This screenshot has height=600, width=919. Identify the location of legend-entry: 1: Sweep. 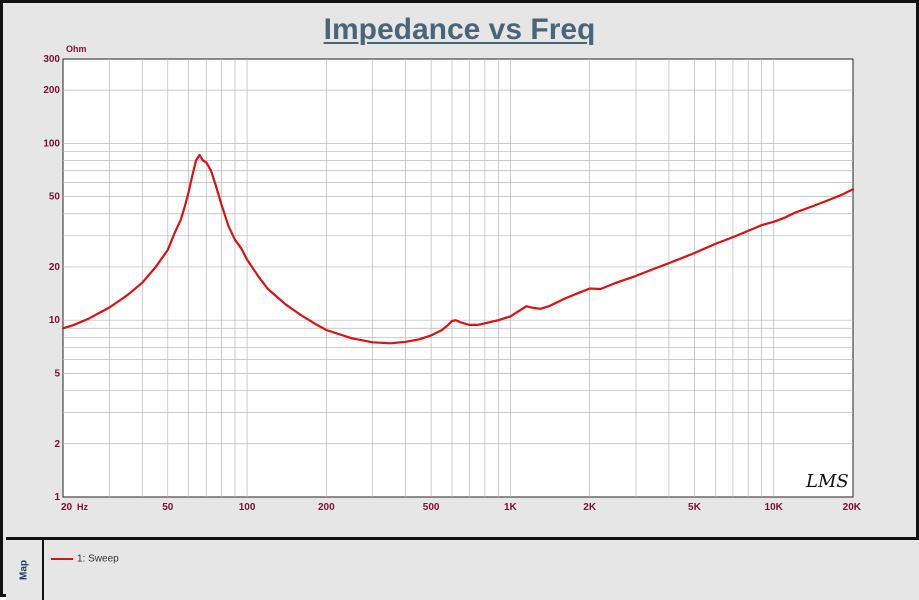
(85, 559).